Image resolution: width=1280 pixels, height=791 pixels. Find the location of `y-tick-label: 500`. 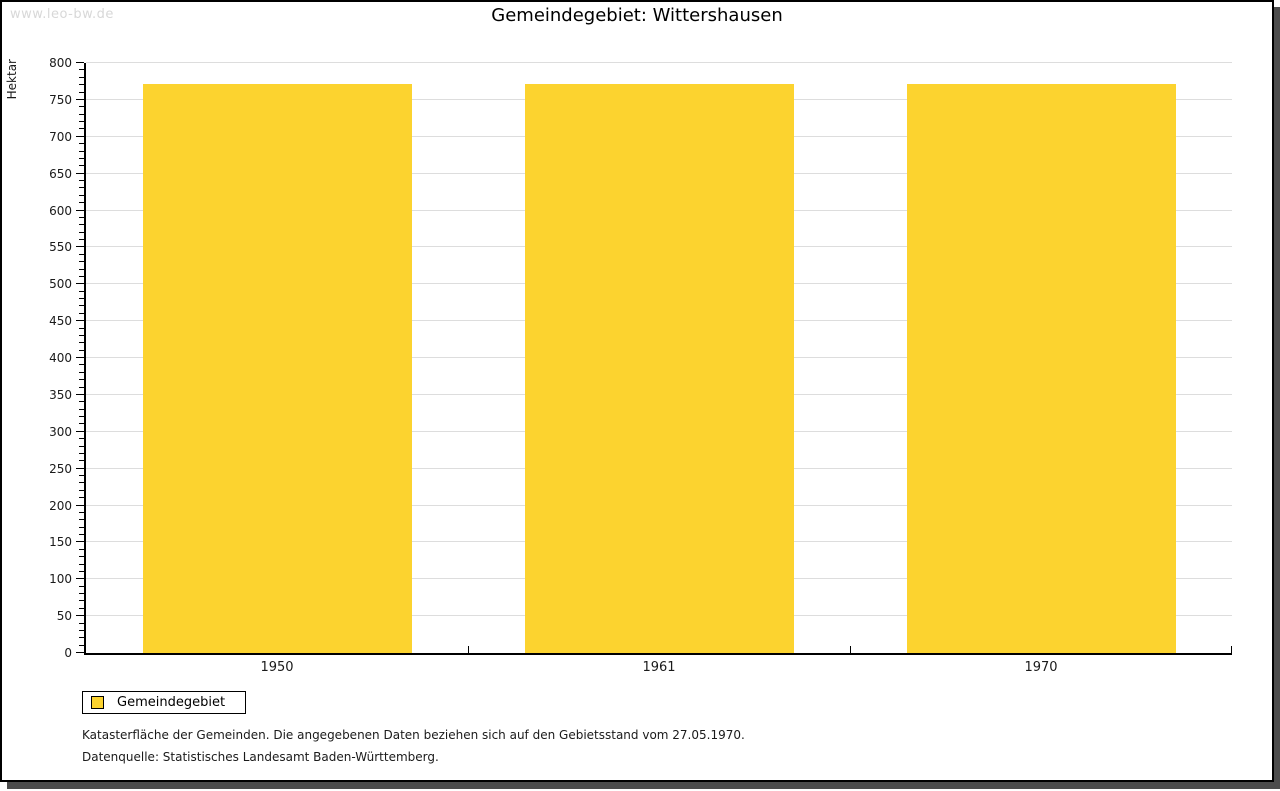

y-tick-label: 500 is located at coordinates (60, 284).